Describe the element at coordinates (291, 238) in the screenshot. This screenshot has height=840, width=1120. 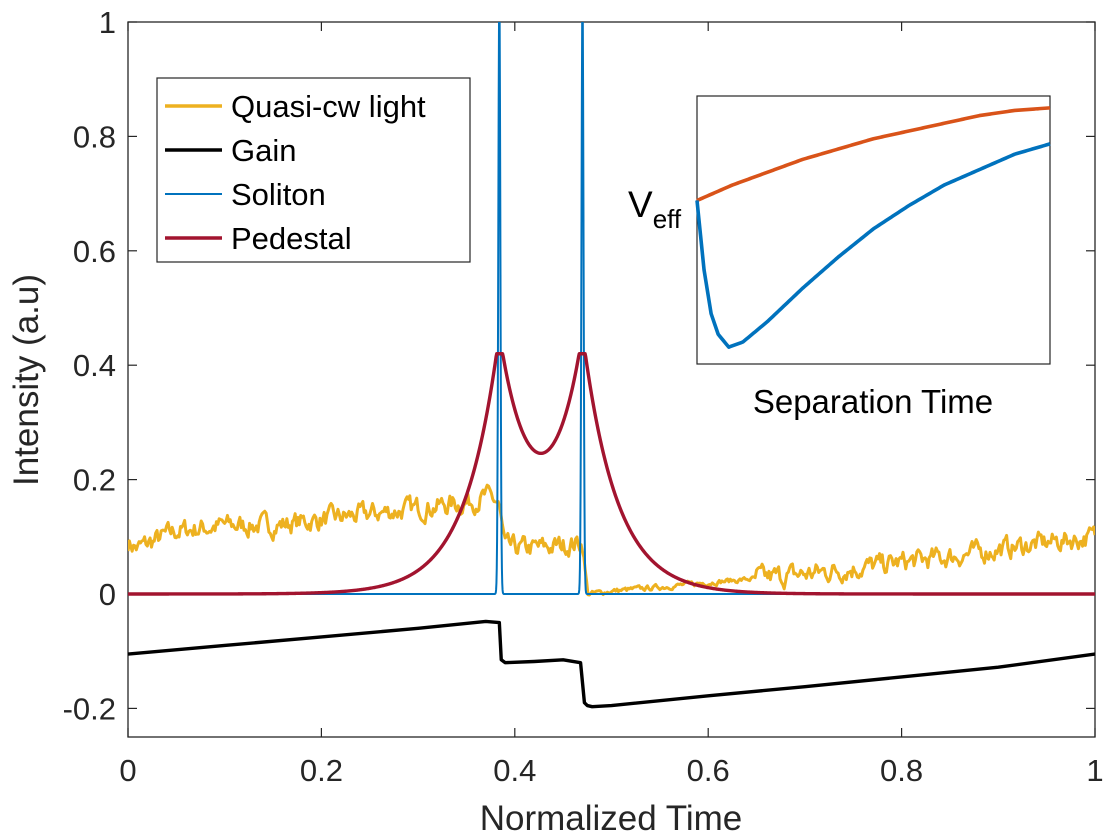
I see `legend-label-pedestal: Pedestal` at that location.